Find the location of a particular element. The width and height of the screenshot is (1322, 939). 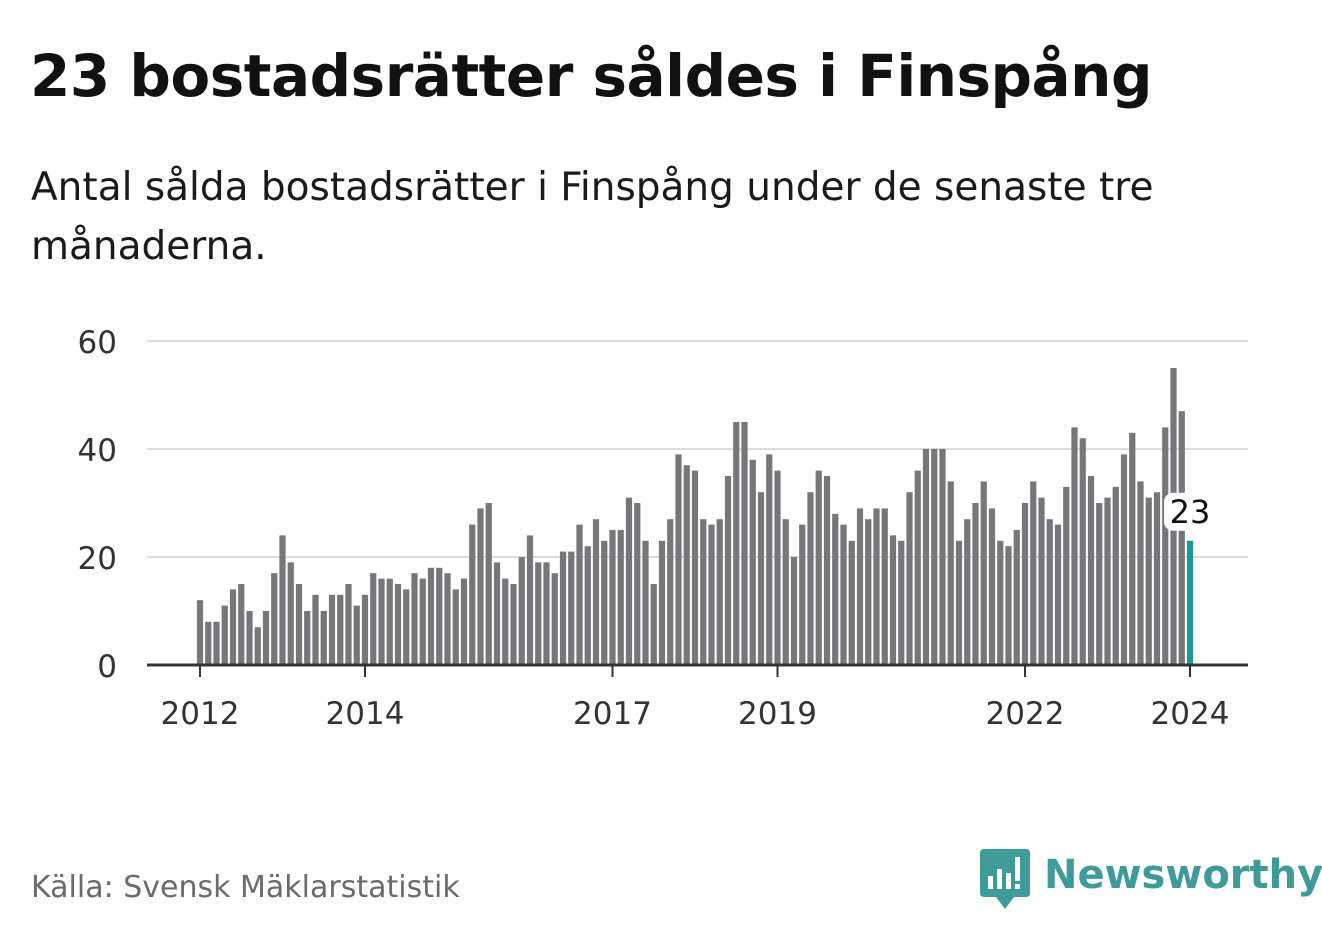

x-tick-label: 2014 is located at coordinates (365, 714).